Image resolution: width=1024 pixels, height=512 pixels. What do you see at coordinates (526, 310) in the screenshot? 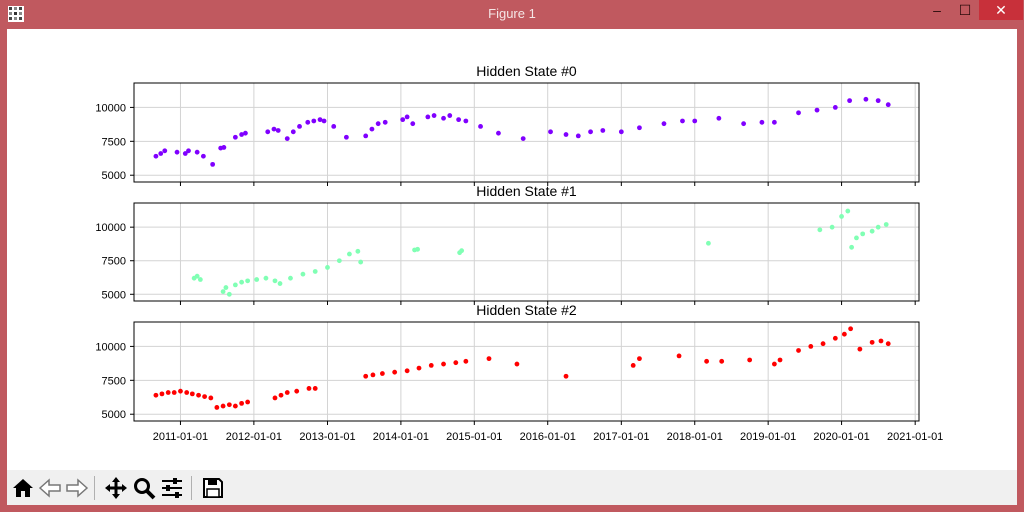
I see `subplot-title: Hidden State #2` at bounding box center [526, 310].